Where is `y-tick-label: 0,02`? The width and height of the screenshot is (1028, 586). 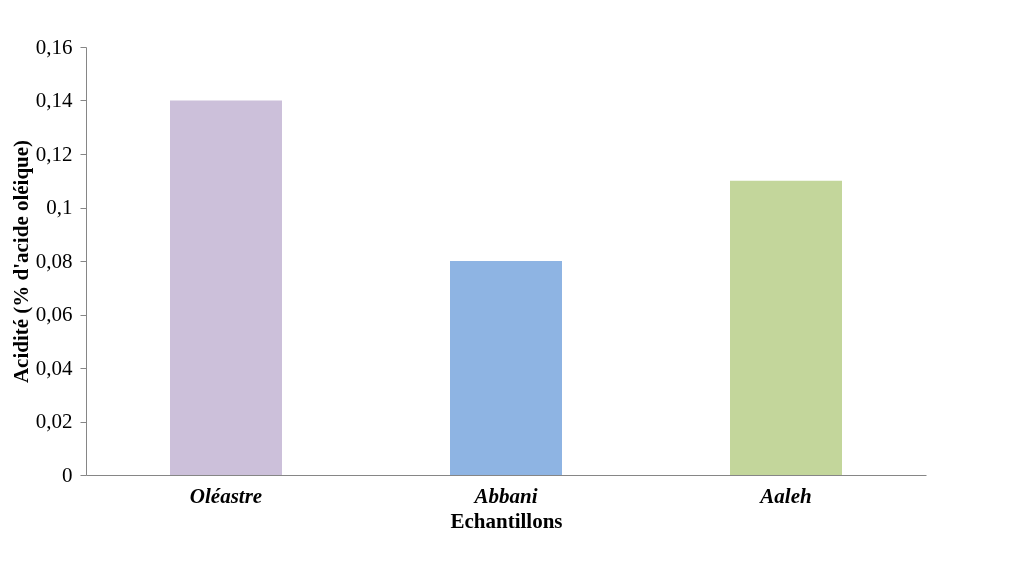
y-tick-label: 0,02 is located at coordinates (54, 421).